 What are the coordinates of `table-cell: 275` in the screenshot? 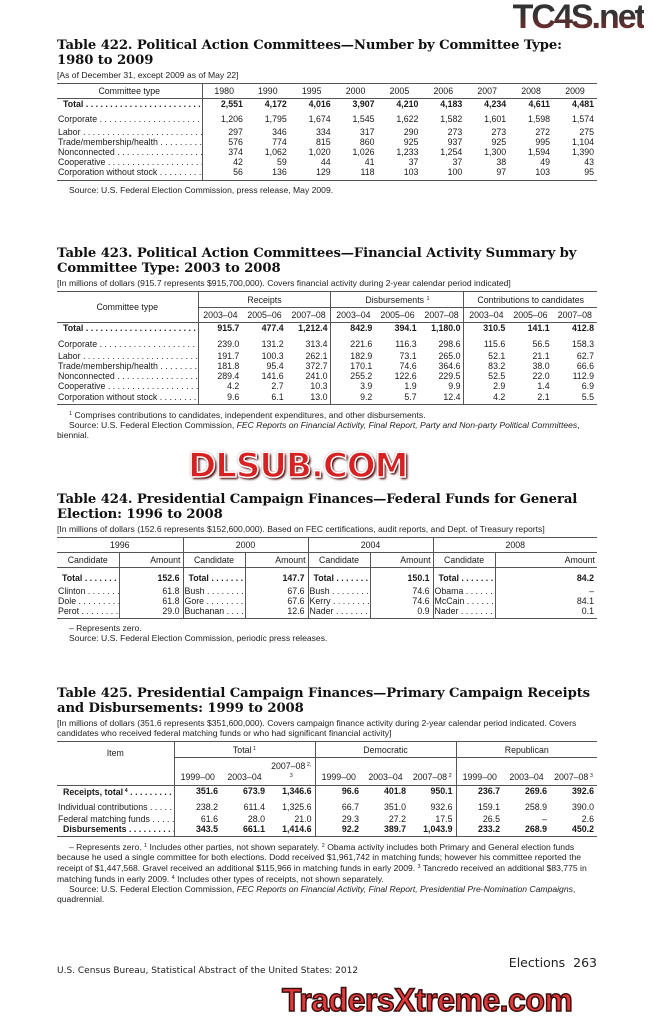 It's located at (586, 131).